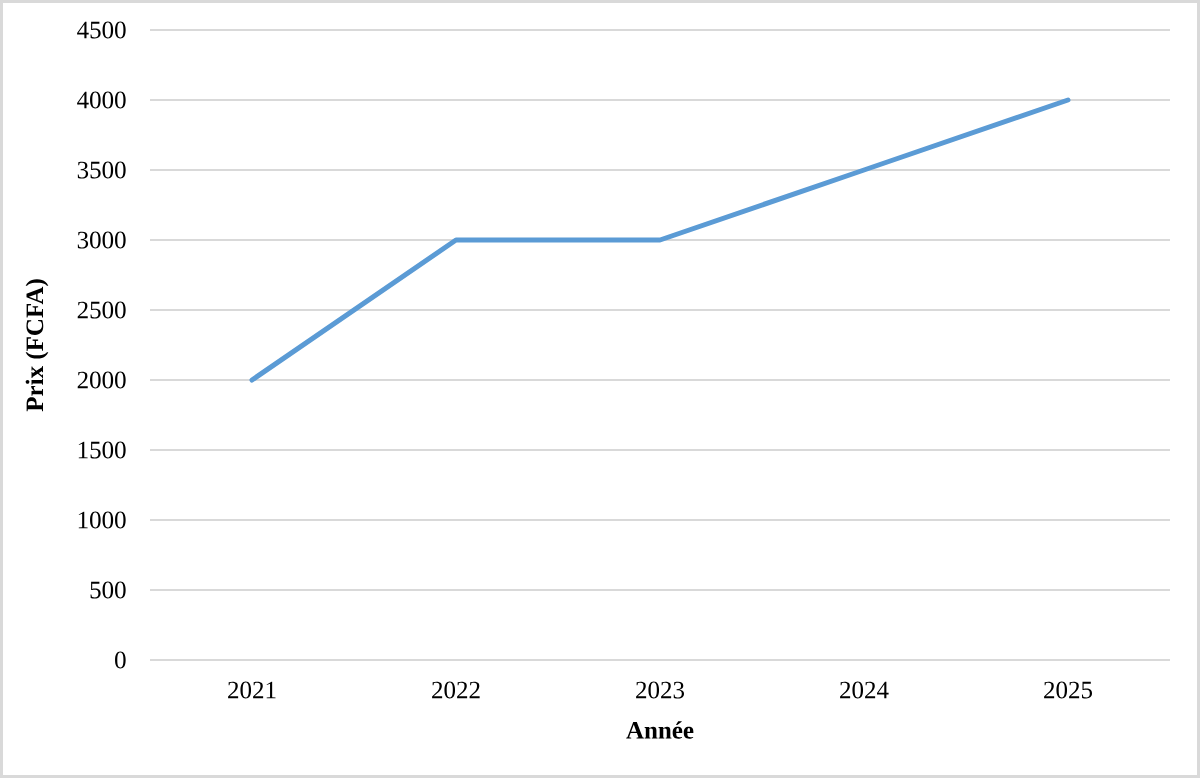 This screenshot has height=778, width=1200. Describe the element at coordinates (37, 345) in the screenshot. I see `y-axis-title: Prix (FCFA)` at that location.